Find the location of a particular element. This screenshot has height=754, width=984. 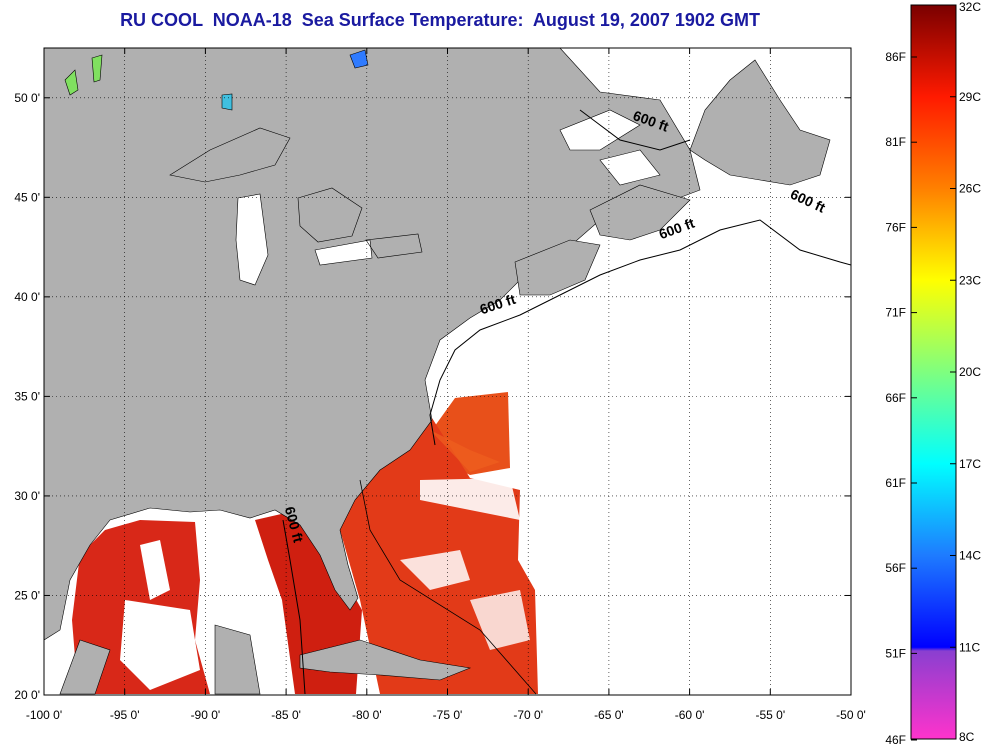

isobath-600ft is located at coordinates (640, 332).